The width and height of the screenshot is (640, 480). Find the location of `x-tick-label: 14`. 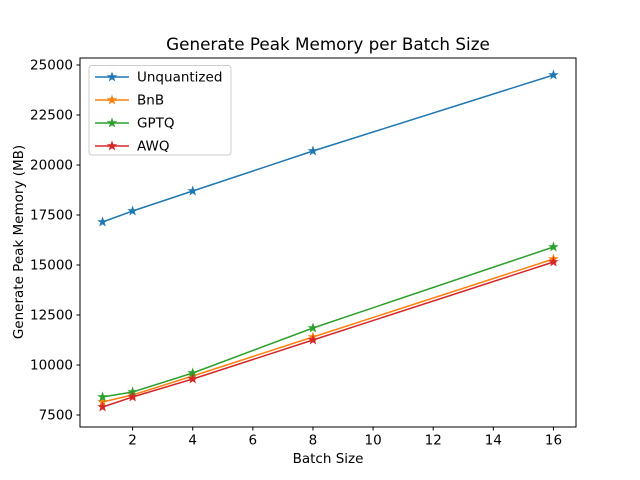

x-tick-label: 14 is located at coordinates (493, 441).